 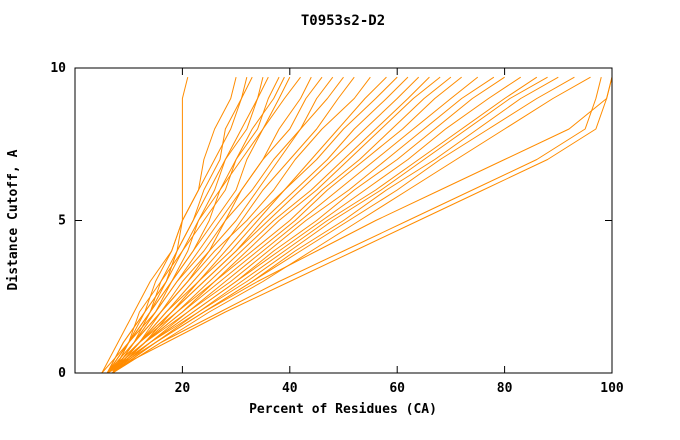 What do you see at coordinates (397, 388) in the screenshot?
I see `x-tick-label: 60` at bounding box center [397, 388].